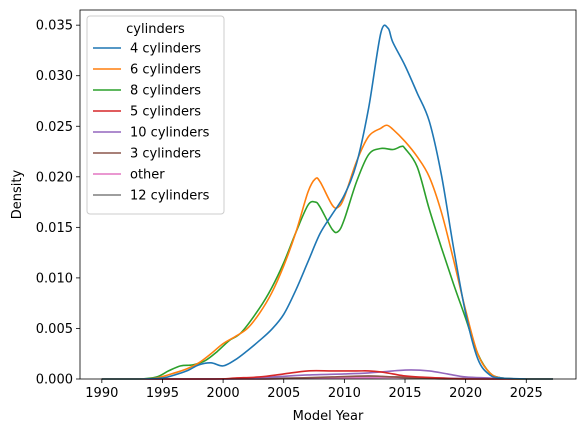  I want to click on legend-label: 6 cylinders, so click(165, 70).